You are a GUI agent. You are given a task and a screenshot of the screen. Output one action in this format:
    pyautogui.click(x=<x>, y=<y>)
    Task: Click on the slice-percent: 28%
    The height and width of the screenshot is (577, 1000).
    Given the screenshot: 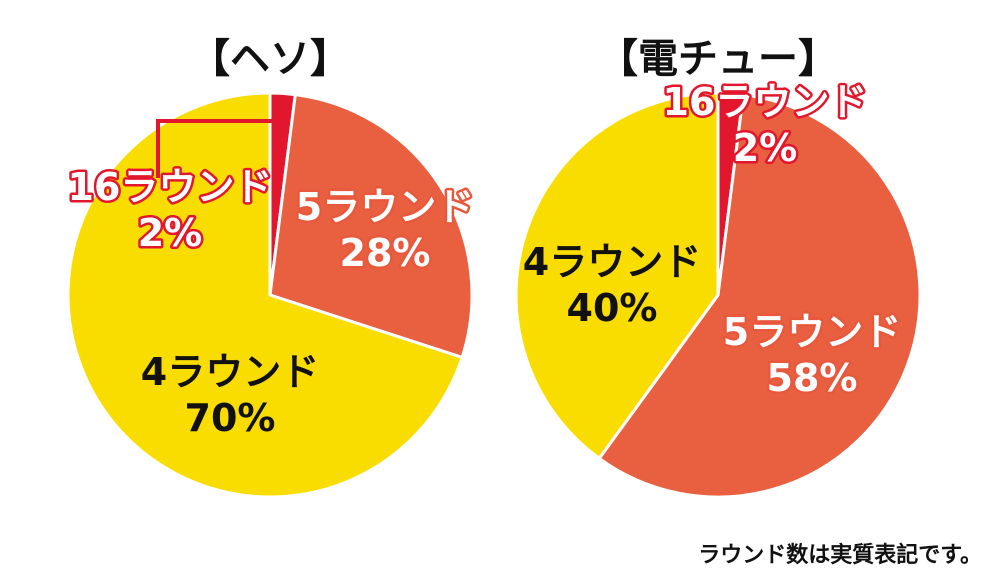 What is the action you would take?
    pyautogui.click(x=385, y=253)
    